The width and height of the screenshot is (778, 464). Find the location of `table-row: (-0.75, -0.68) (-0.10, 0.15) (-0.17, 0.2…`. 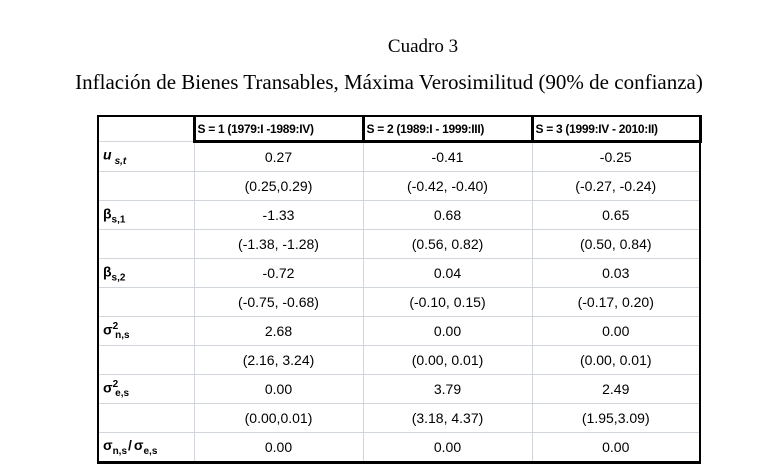

table-row: (-0.75, -0.68) (-0.10, 0.15) (-0.17, 0.2… is located at coordinates (399, 302).